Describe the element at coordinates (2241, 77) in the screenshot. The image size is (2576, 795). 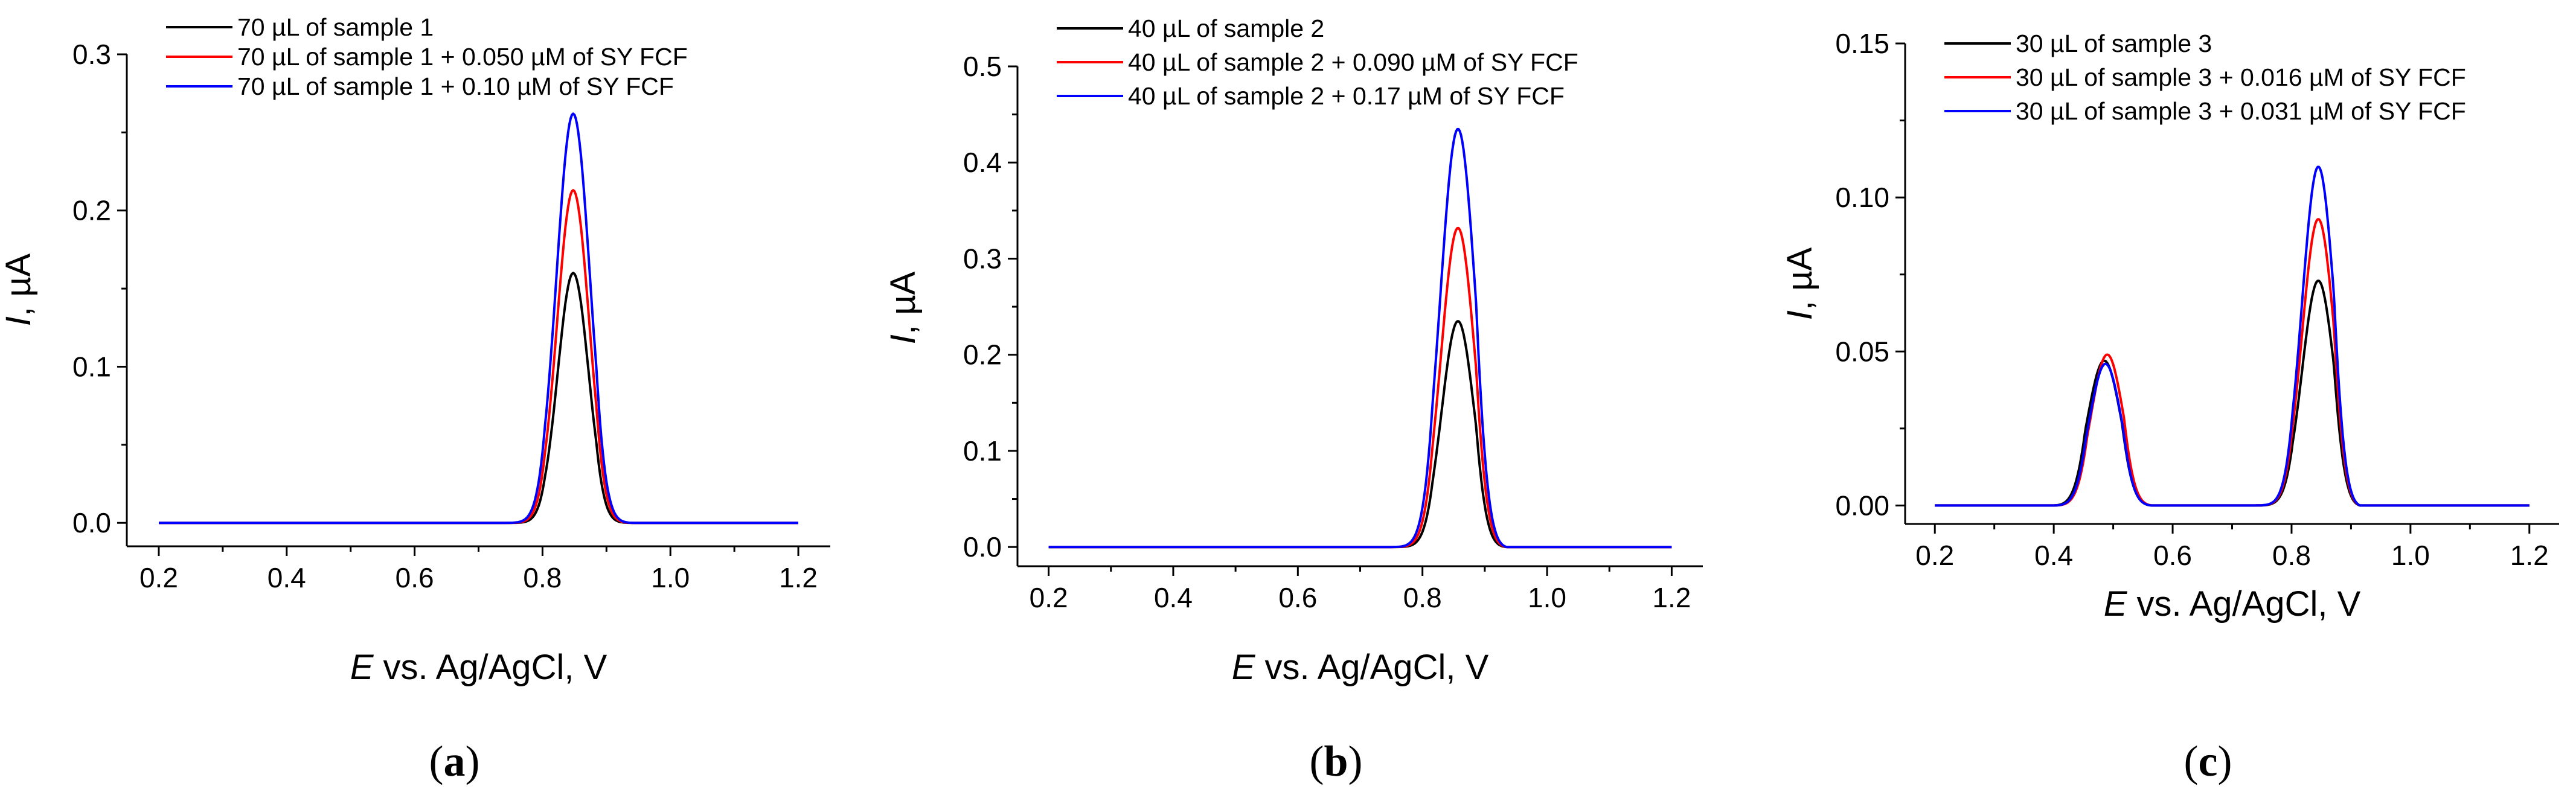
I see `legend-label-2: 30 µL of sample 3 + 0.016 µM of SY FCF` at that location.